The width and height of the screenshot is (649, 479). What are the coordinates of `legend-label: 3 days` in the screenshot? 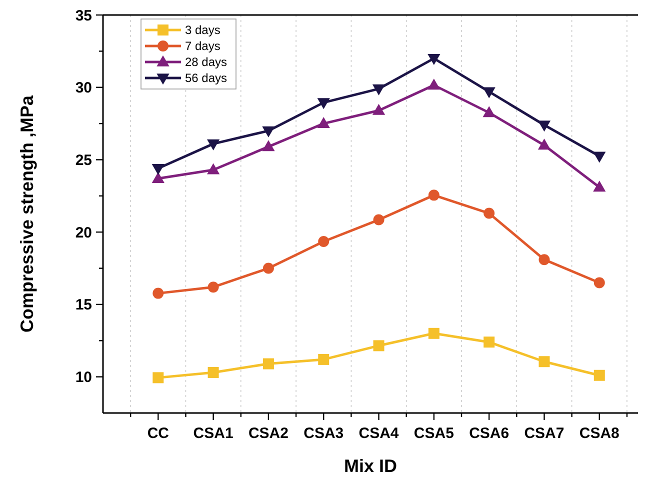 It's located at (202, 30).